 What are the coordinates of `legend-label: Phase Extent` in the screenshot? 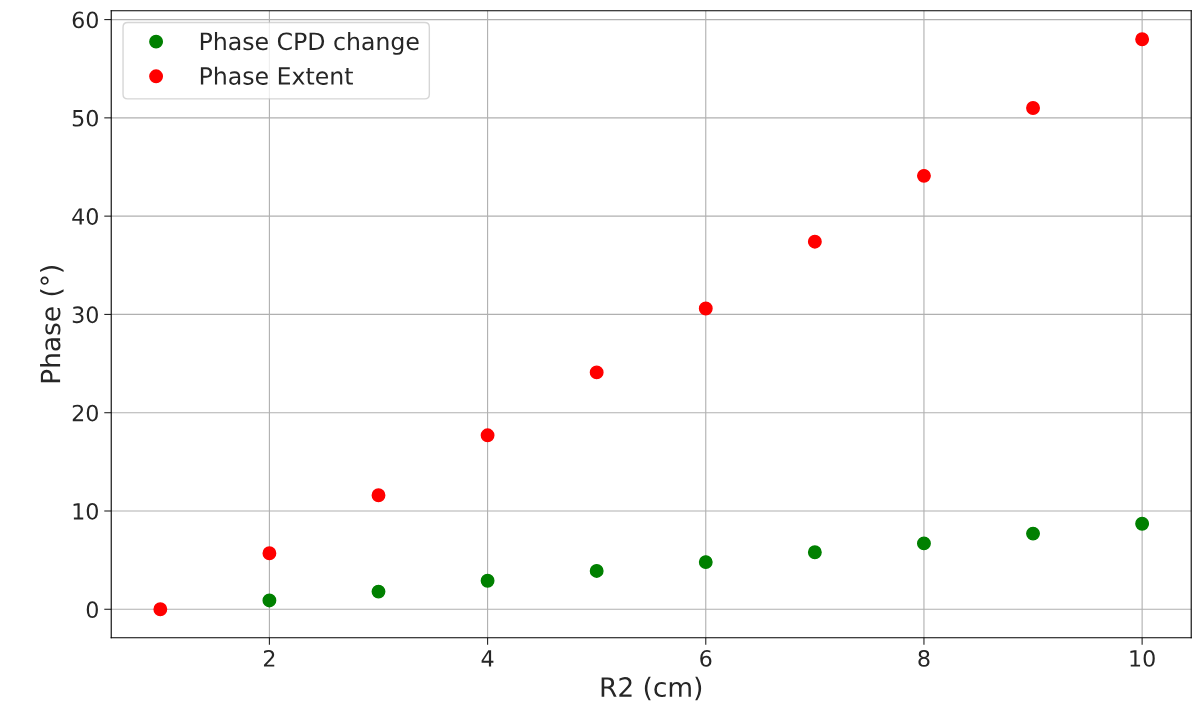 It's located at (276, 75).